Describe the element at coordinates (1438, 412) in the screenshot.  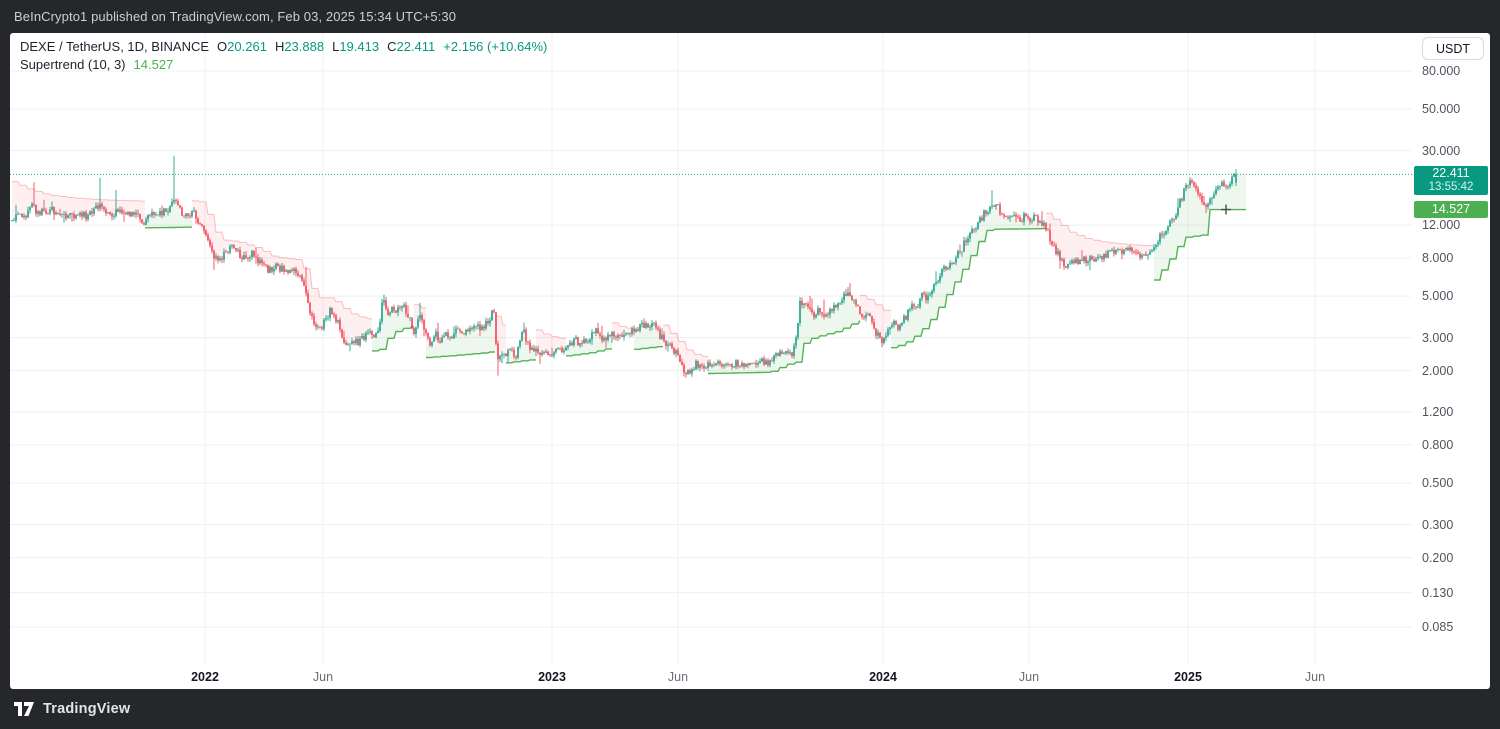
I see `price-tick-label: 1.200` at that location.